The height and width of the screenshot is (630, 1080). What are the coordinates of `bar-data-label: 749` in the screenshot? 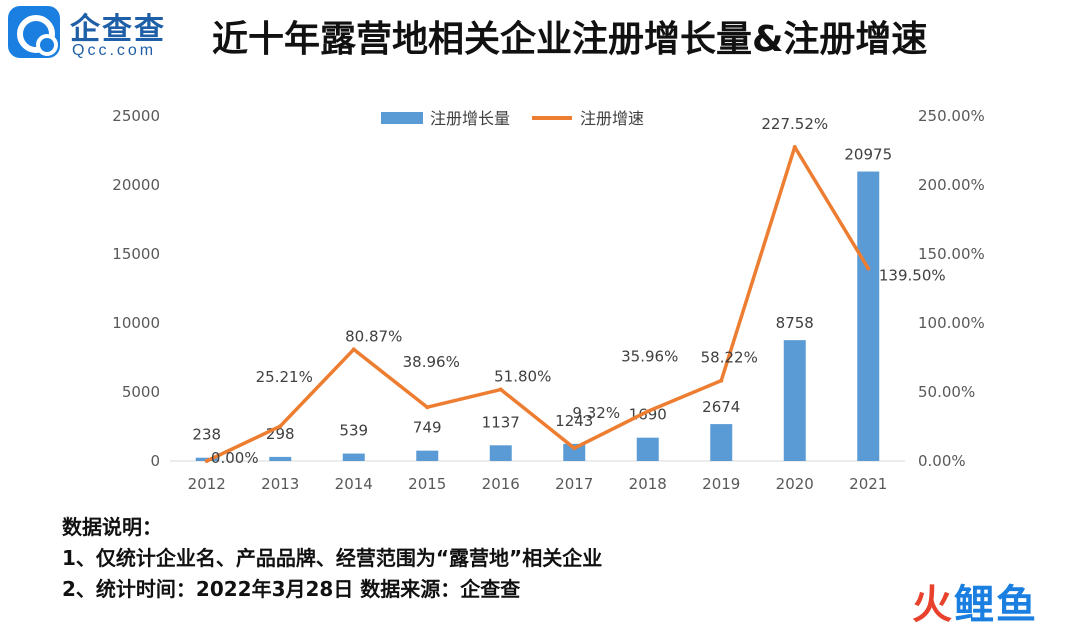 It's located at (427, 428).